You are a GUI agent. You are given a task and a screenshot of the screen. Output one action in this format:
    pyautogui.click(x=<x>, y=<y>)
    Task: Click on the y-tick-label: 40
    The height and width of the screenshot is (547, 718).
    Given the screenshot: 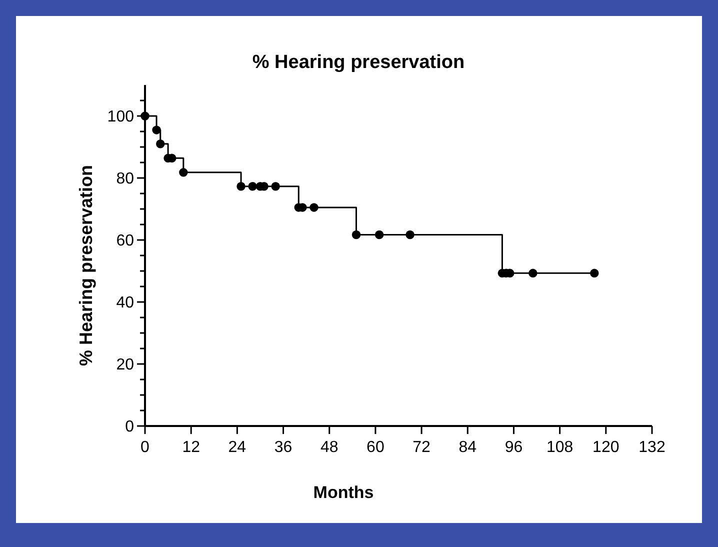 What is the action you would take?
    pyautogui.click(x=125, y=303)
    